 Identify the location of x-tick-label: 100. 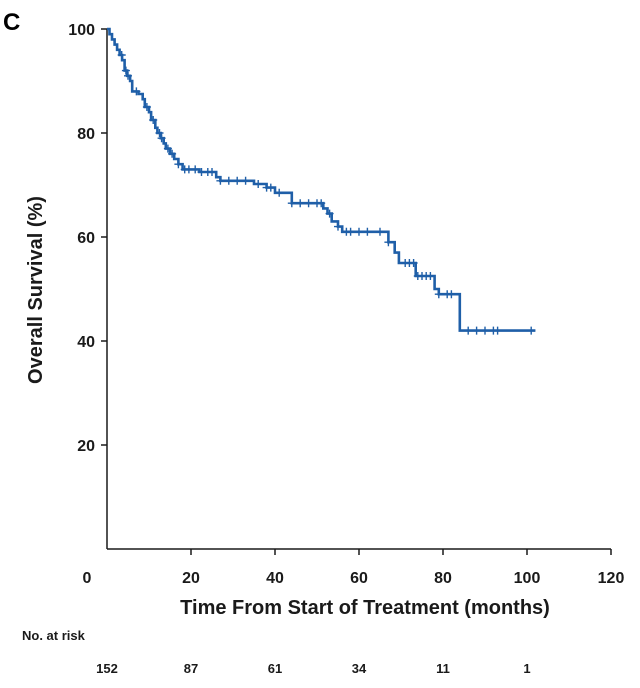
(527, 578).